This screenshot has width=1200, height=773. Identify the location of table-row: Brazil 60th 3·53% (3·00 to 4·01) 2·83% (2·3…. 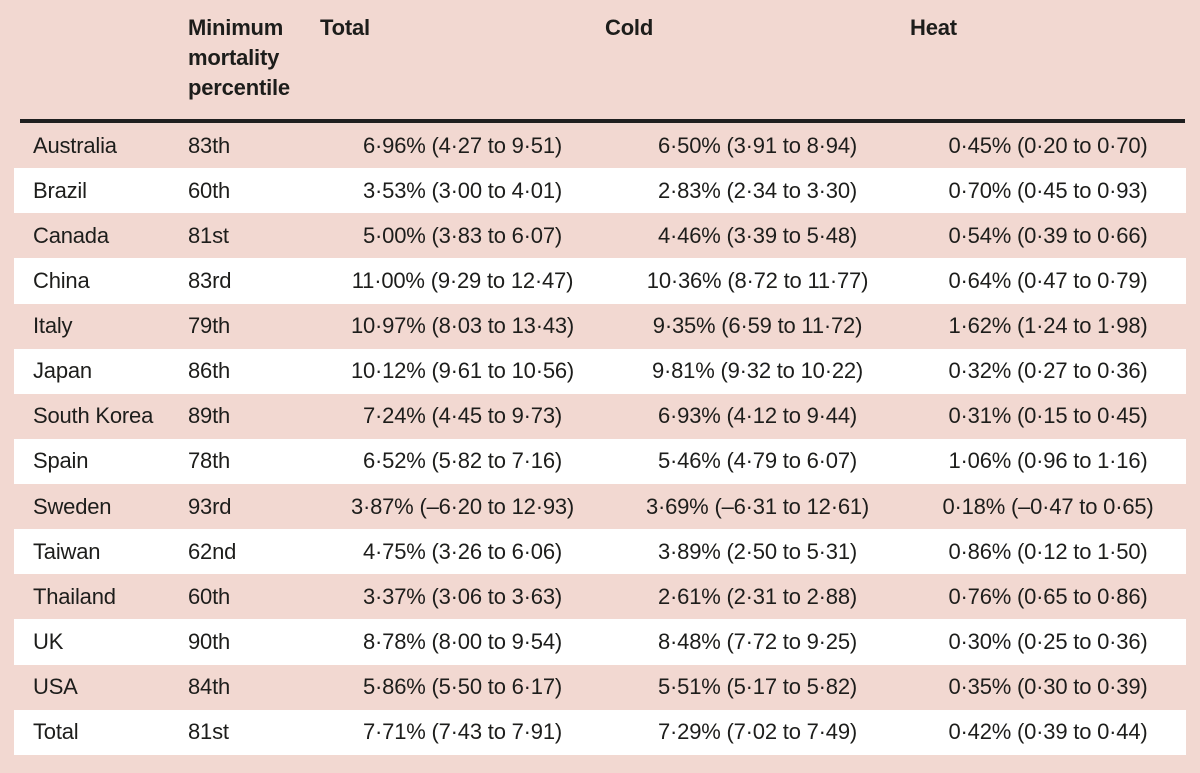
(600, 191).